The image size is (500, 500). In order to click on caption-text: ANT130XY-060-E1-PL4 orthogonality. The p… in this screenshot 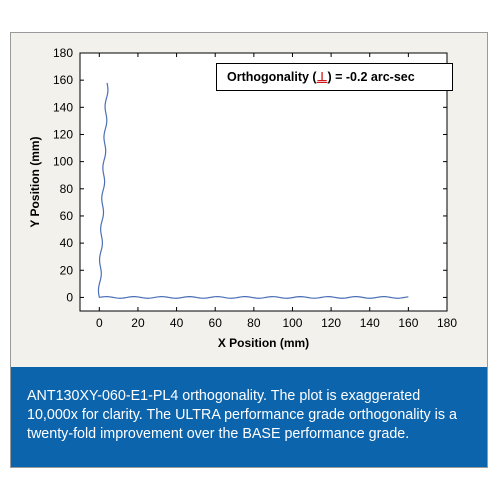, I will do `click(242, 415)`.